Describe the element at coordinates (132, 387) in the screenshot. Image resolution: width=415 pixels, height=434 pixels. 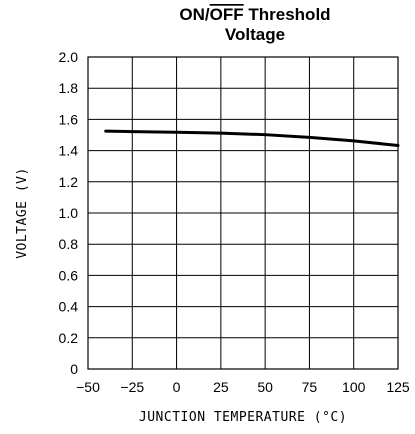
I see `x-tick-label: −25` at that location.